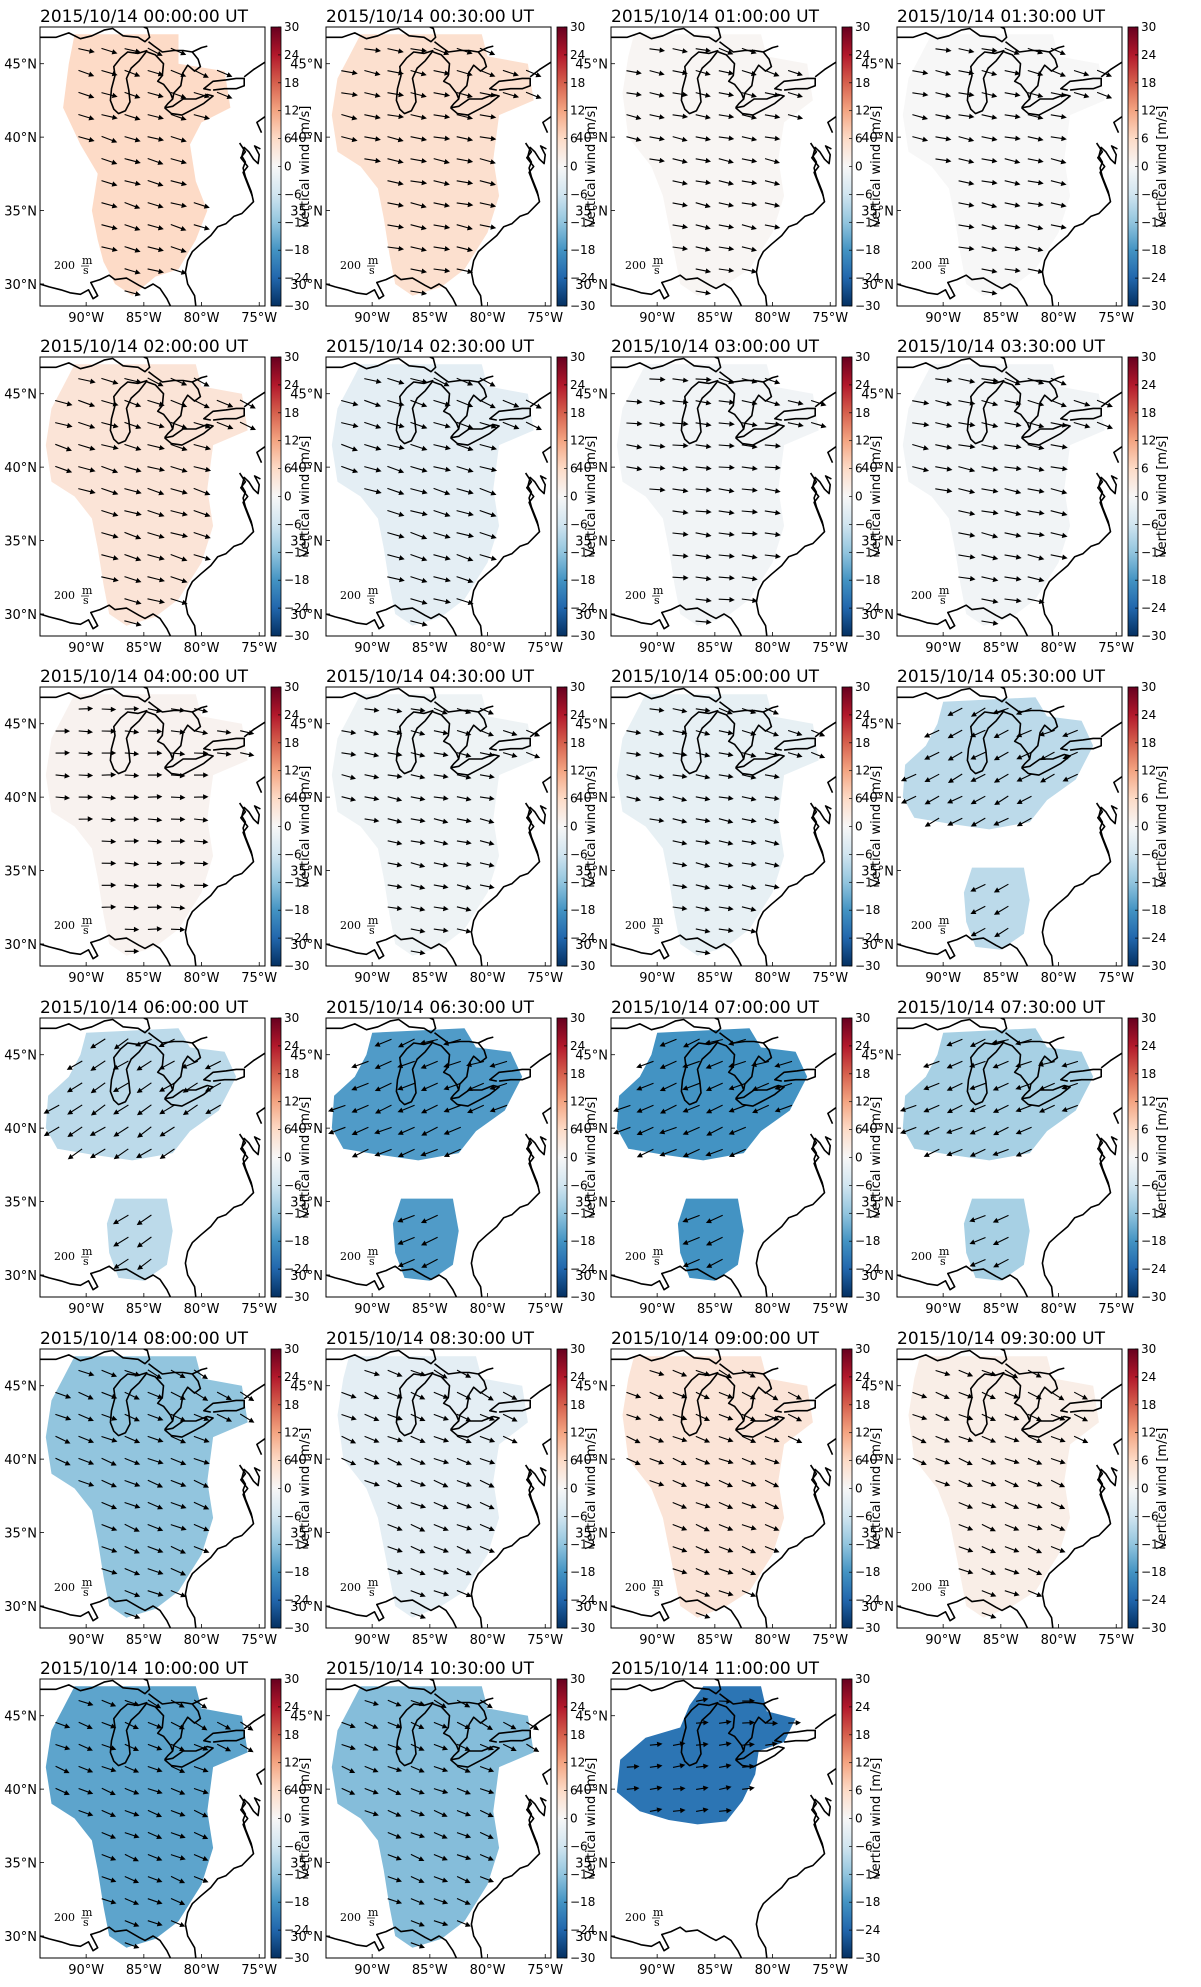 The image size is (1201, 1987). What do you see at coordinates (715, 17) in the screenshot?
I see `panel-title: 2015/10/14 01:00:00 UT` at bounding box center [715, 17].